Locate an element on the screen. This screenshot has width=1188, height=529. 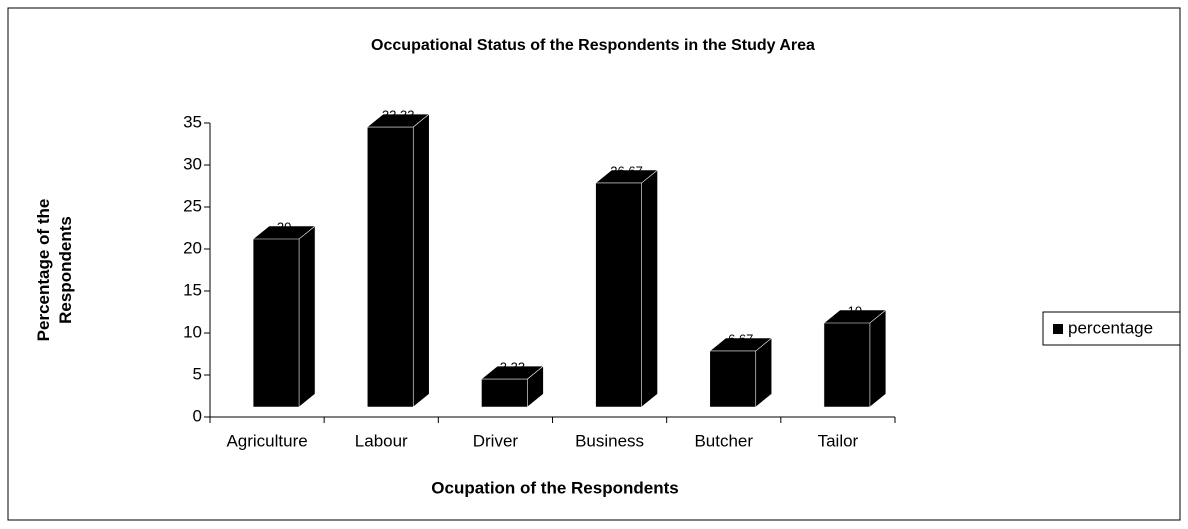
x-tick-label: Butcher is located at coordinates (723, 440).